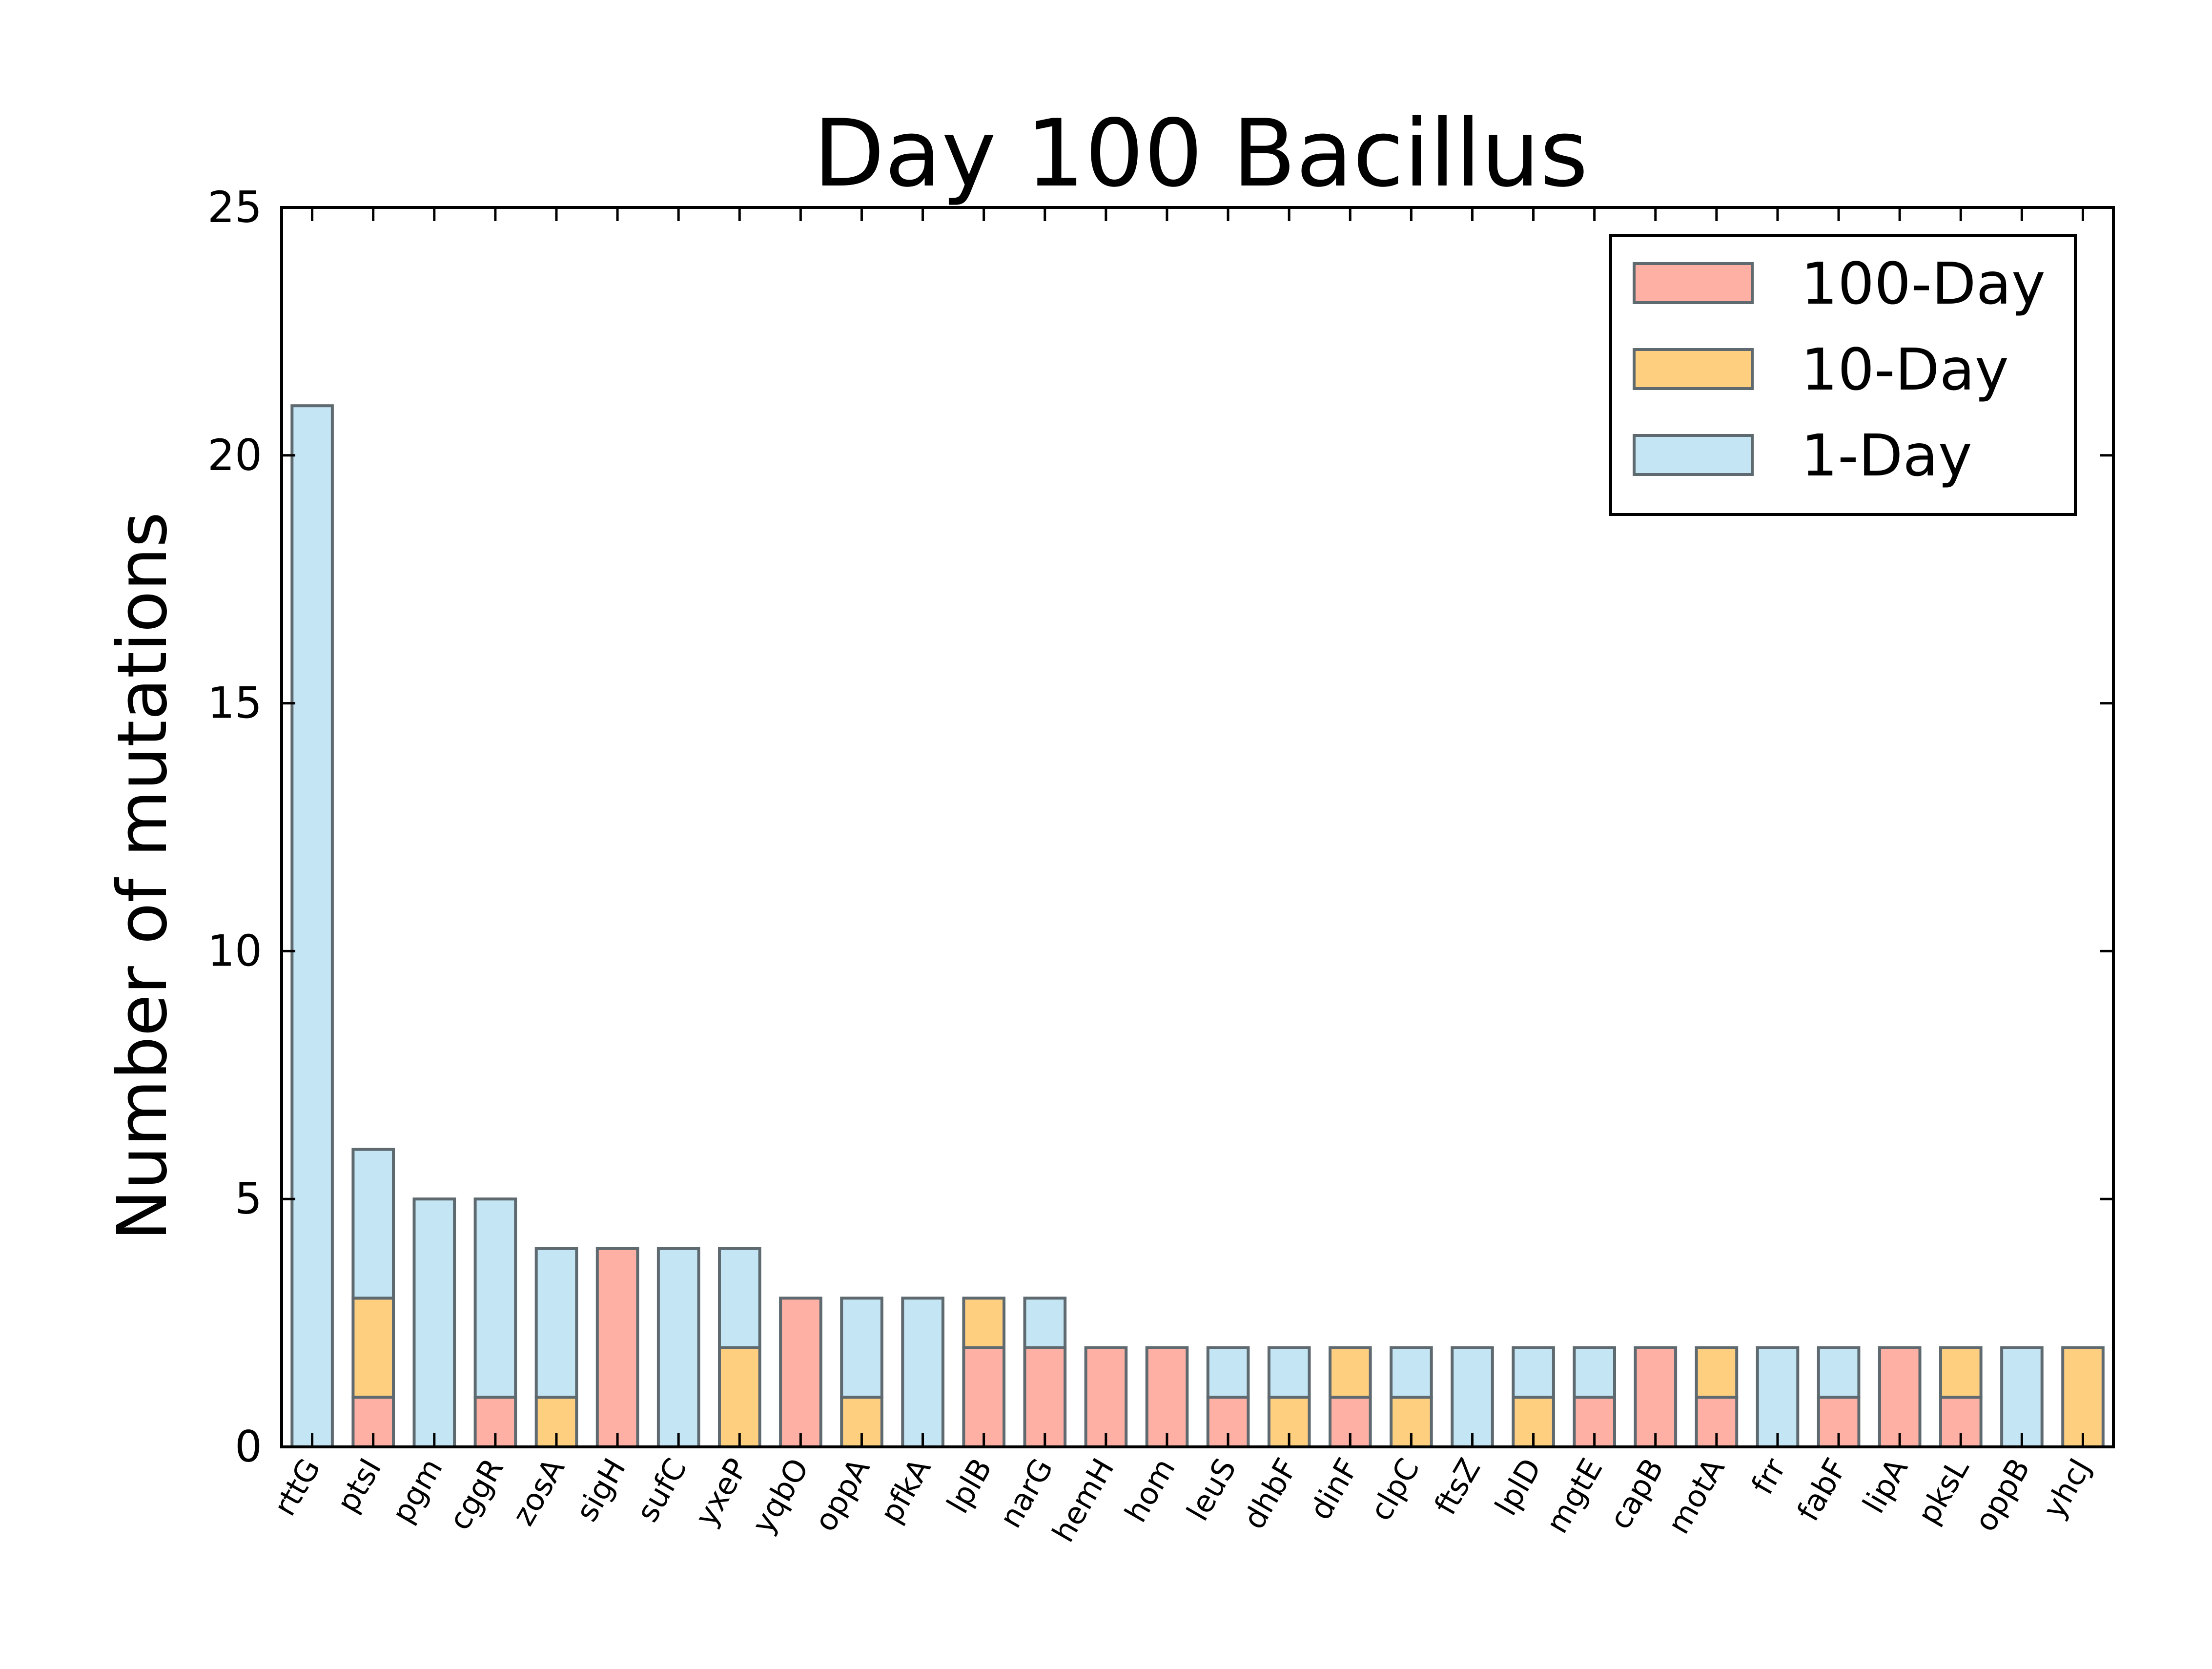 The width and height of the screenshot is (2212, 1669). Describe the element at coordinates (1693, 455) in the screenshot. I see `legend-swatch-1-Day` at that location.